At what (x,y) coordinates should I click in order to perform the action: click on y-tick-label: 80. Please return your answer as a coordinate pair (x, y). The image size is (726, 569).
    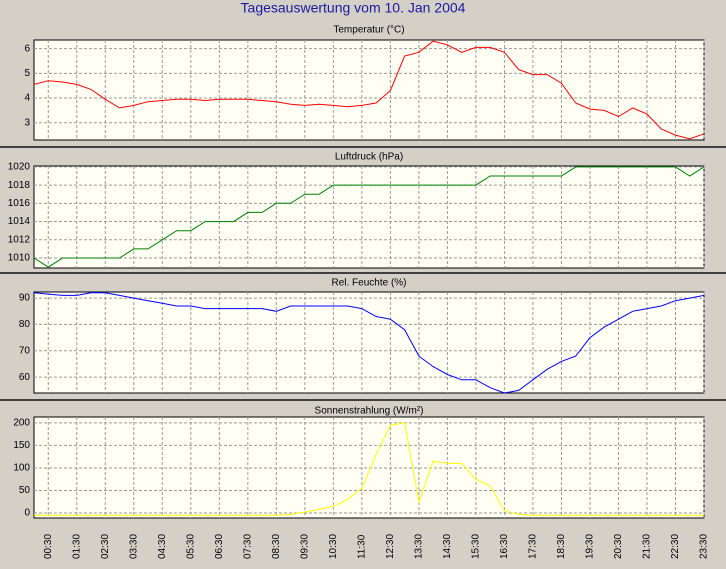
    Looking at the image, I should click on (25, 324).